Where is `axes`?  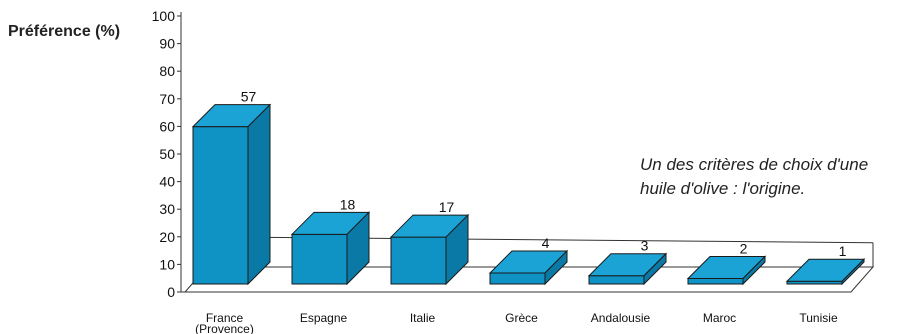 axes is located at coordinates (182, 152).